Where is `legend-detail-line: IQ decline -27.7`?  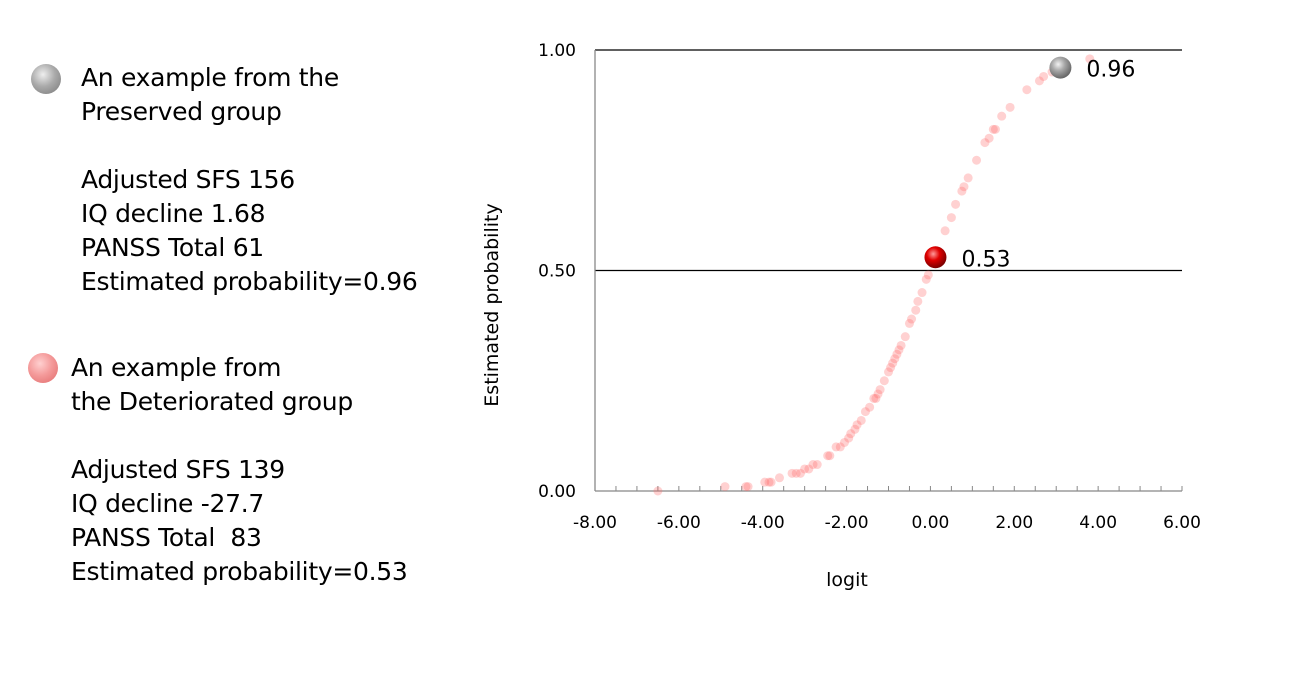
legend-detail-line: IQ decline -27.7 is located at coordinates (167, 503).